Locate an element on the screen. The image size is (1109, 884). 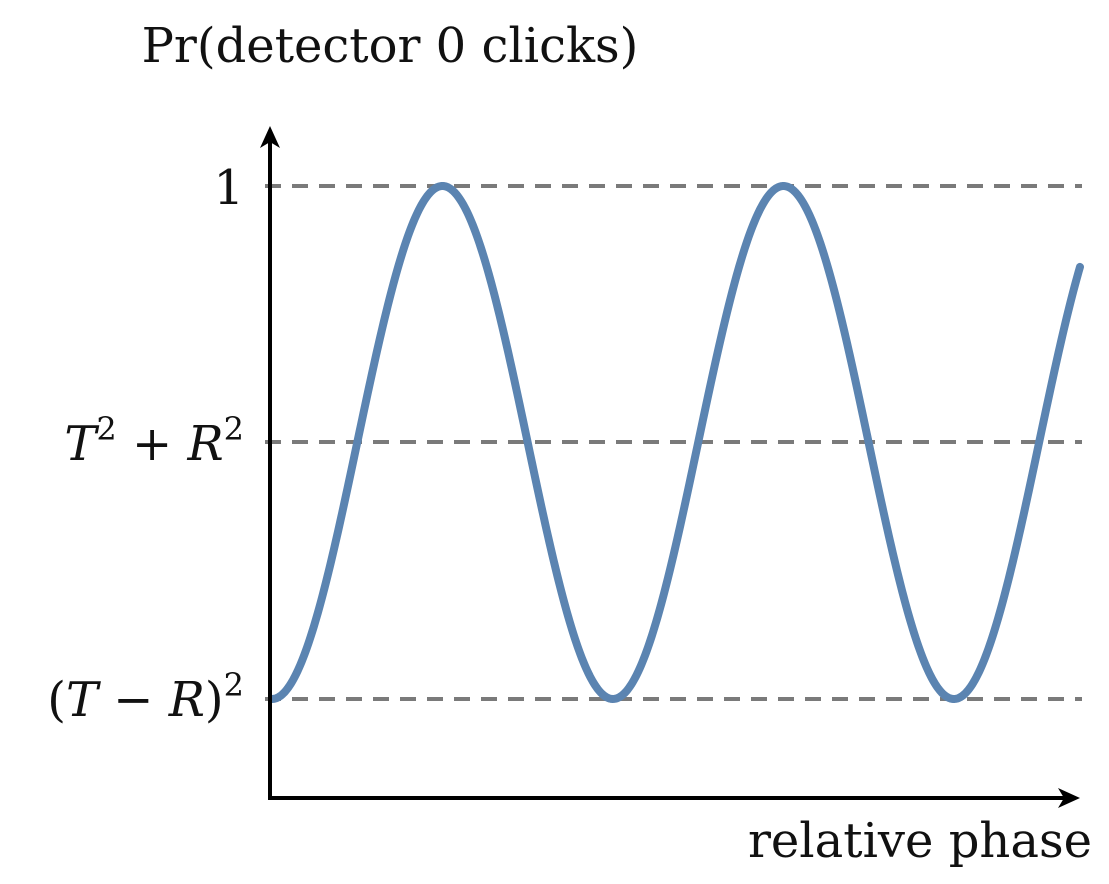
x-axis-arrowhead is located at coordinates (1069, 798).